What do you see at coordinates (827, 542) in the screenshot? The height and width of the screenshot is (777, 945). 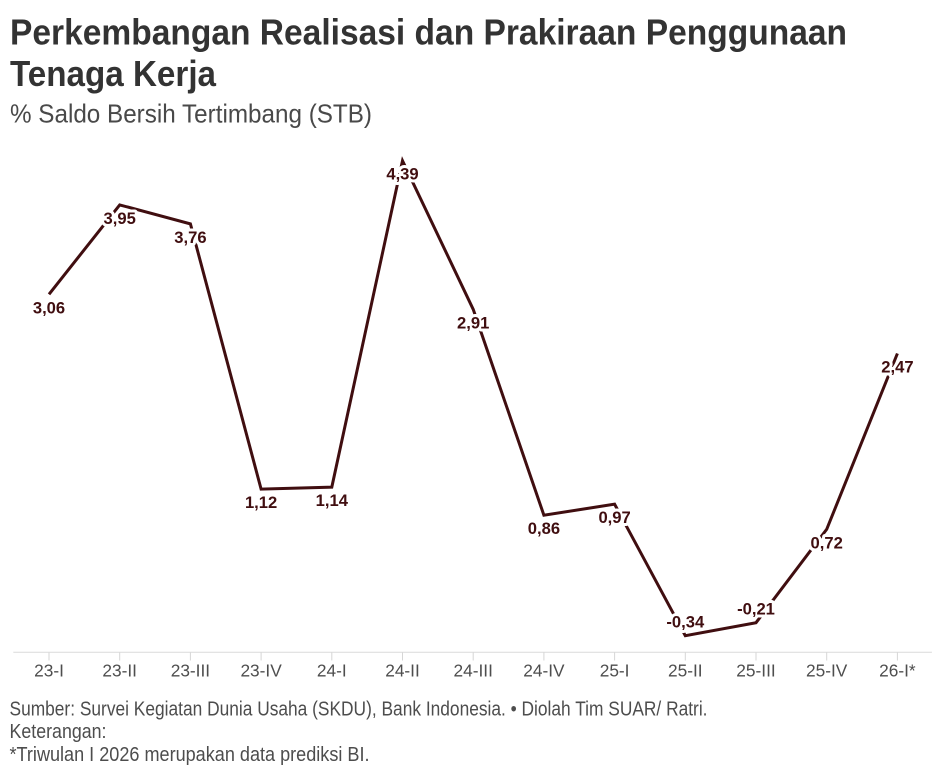 I see `svg-text: 0,72` at bounding box center [827, 542].